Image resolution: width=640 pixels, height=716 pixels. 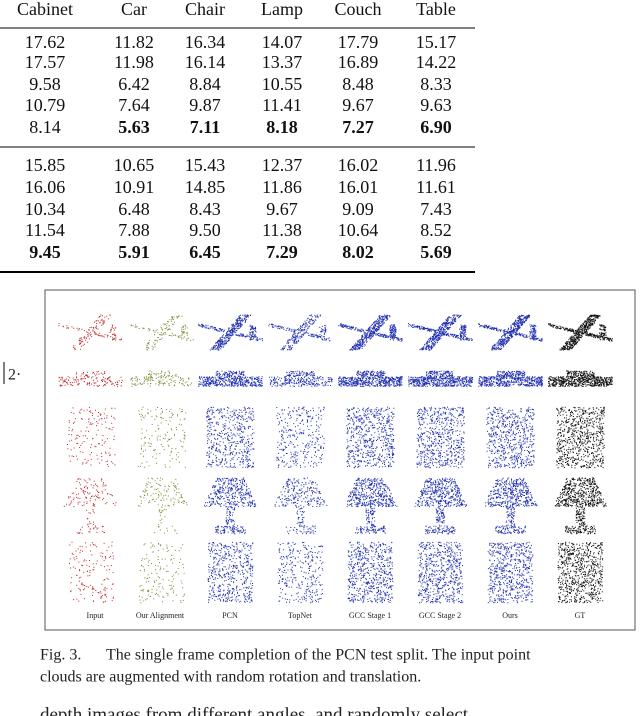 What do you see at coordinates (358, 230) in the screenshot?
I see `table-cell: 10.64` at bounding box center [358, 230].